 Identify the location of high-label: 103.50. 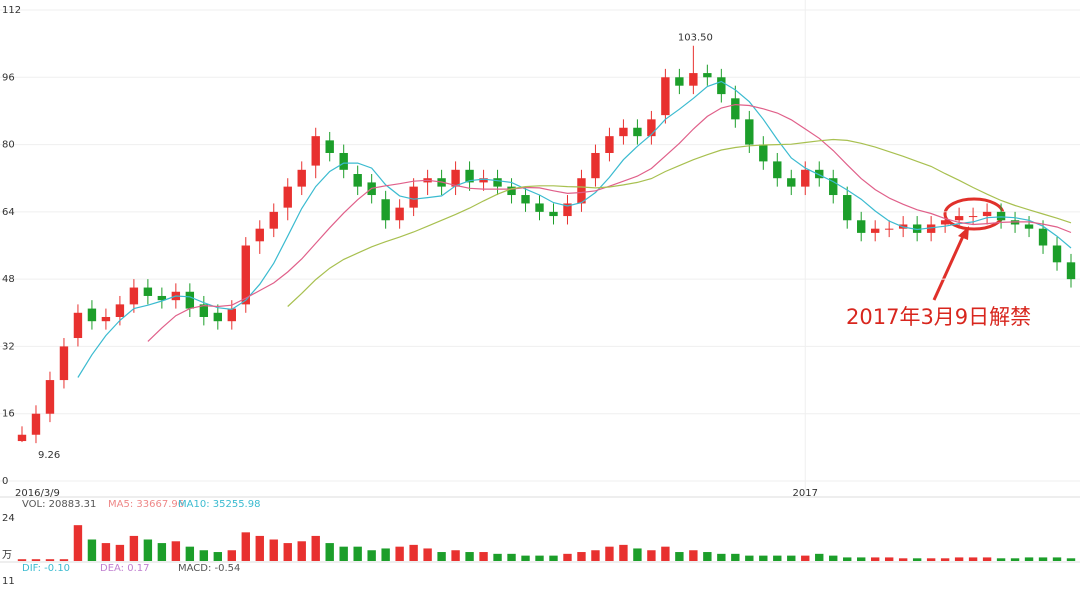
(695, 38).